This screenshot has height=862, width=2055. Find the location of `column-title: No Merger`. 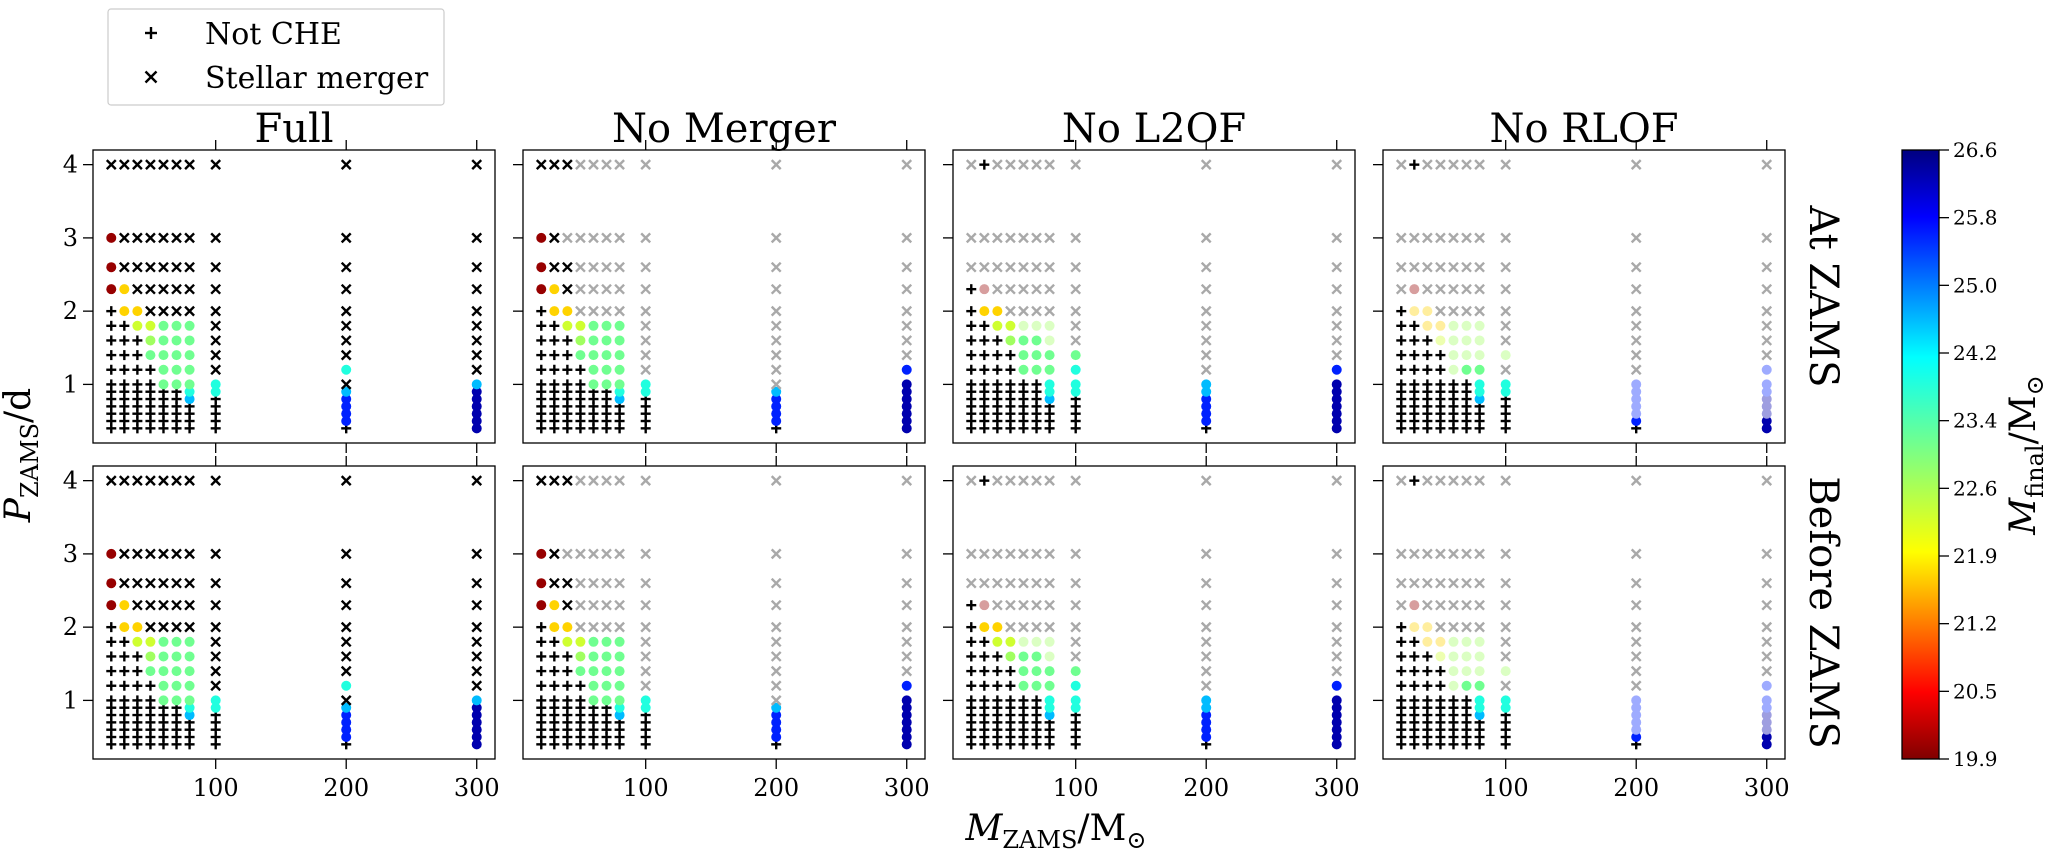

column-title: No Merger is located at coordinates (724, 129).